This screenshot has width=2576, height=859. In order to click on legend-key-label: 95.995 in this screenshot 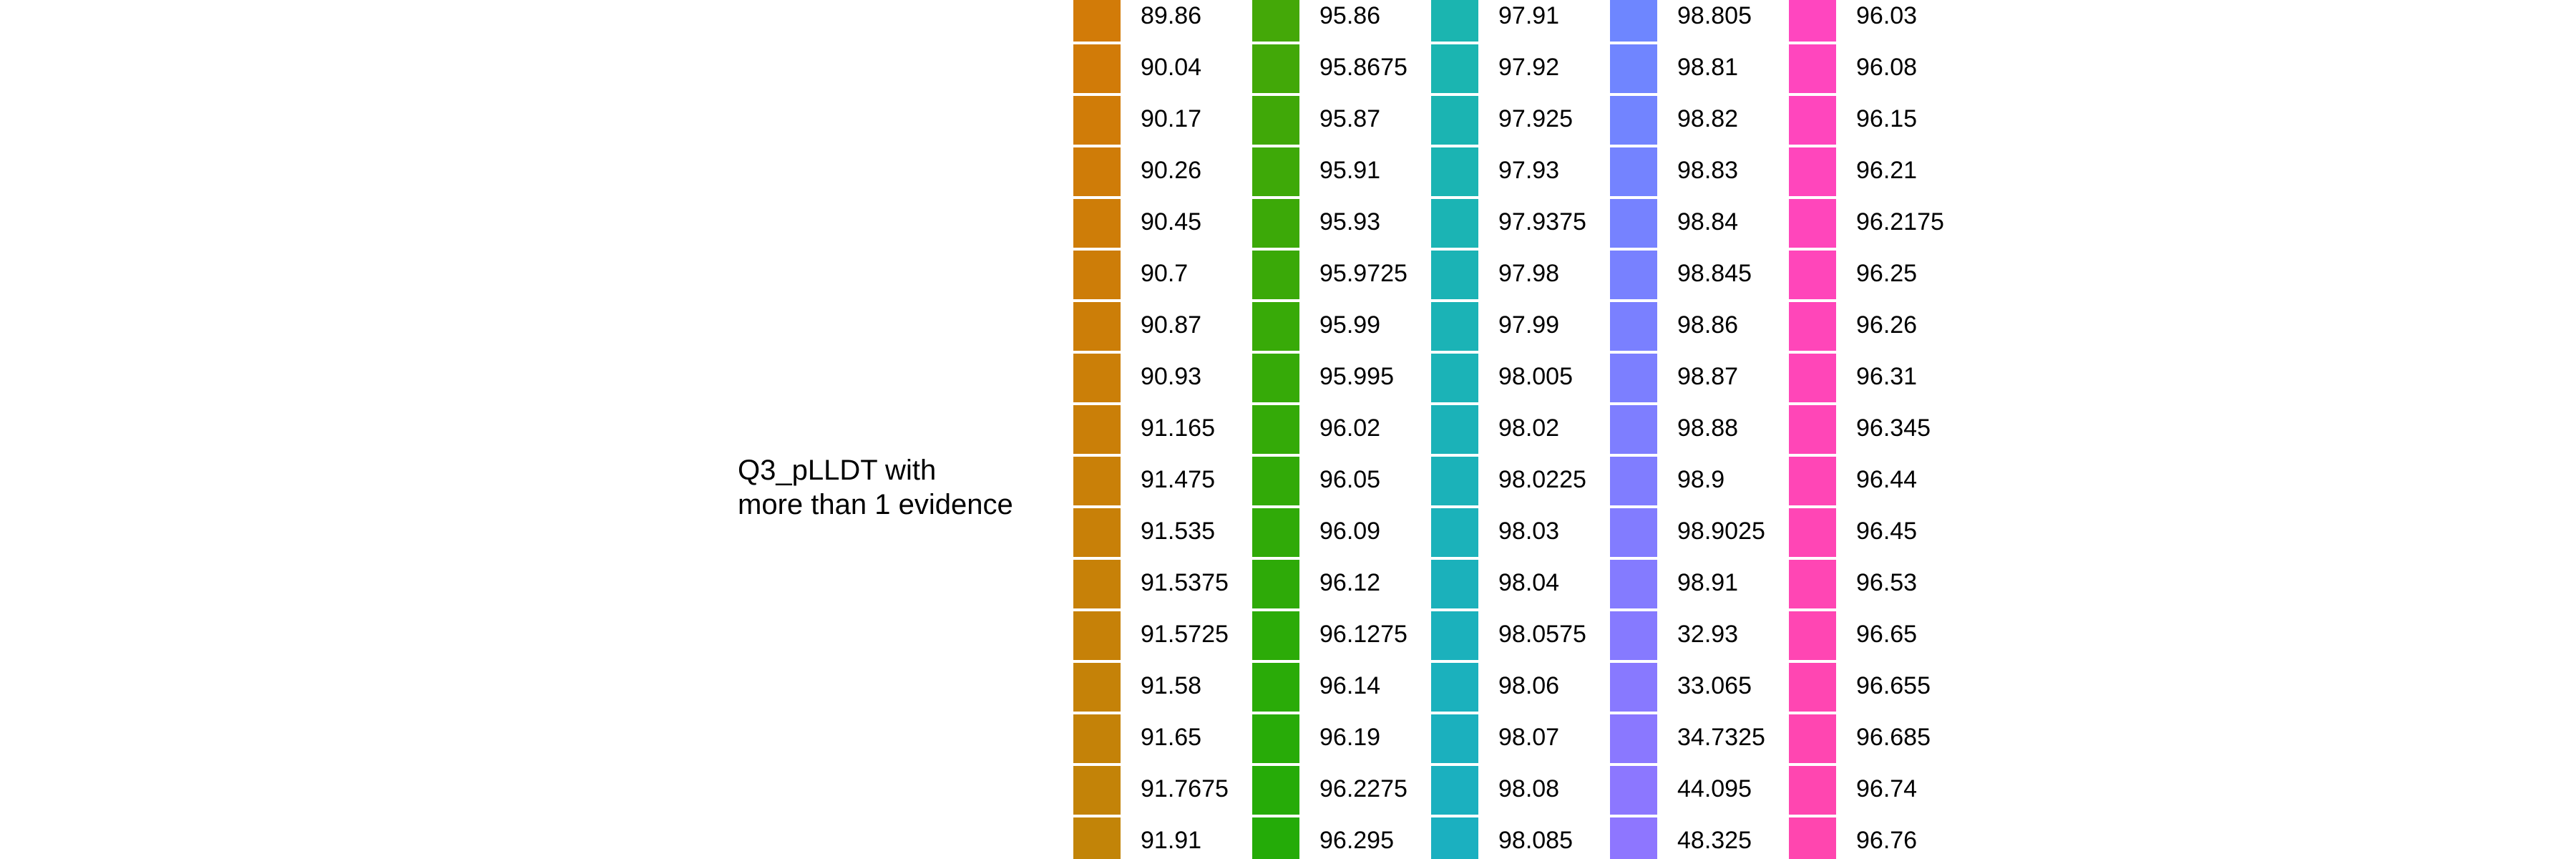, I will do `click(1356, 376)`.